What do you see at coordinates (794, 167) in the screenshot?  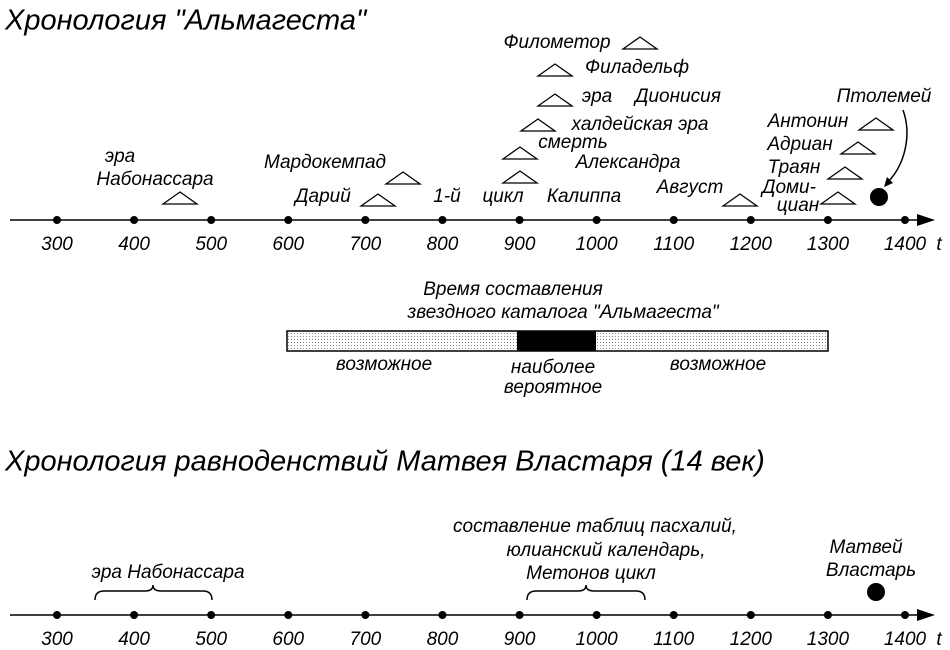 I see `event-label: Траян` at bounding box center [794, 167].